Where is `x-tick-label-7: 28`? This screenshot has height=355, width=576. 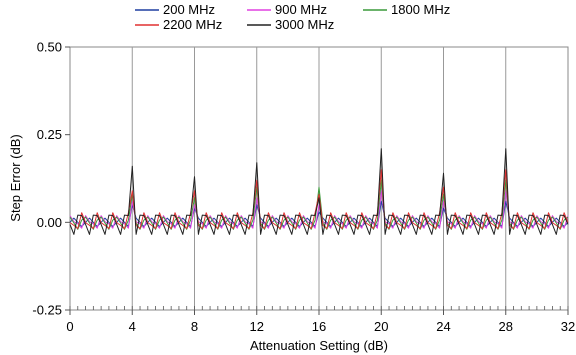 x-tick-label-7: 28 is located at coordinates (506, 326).